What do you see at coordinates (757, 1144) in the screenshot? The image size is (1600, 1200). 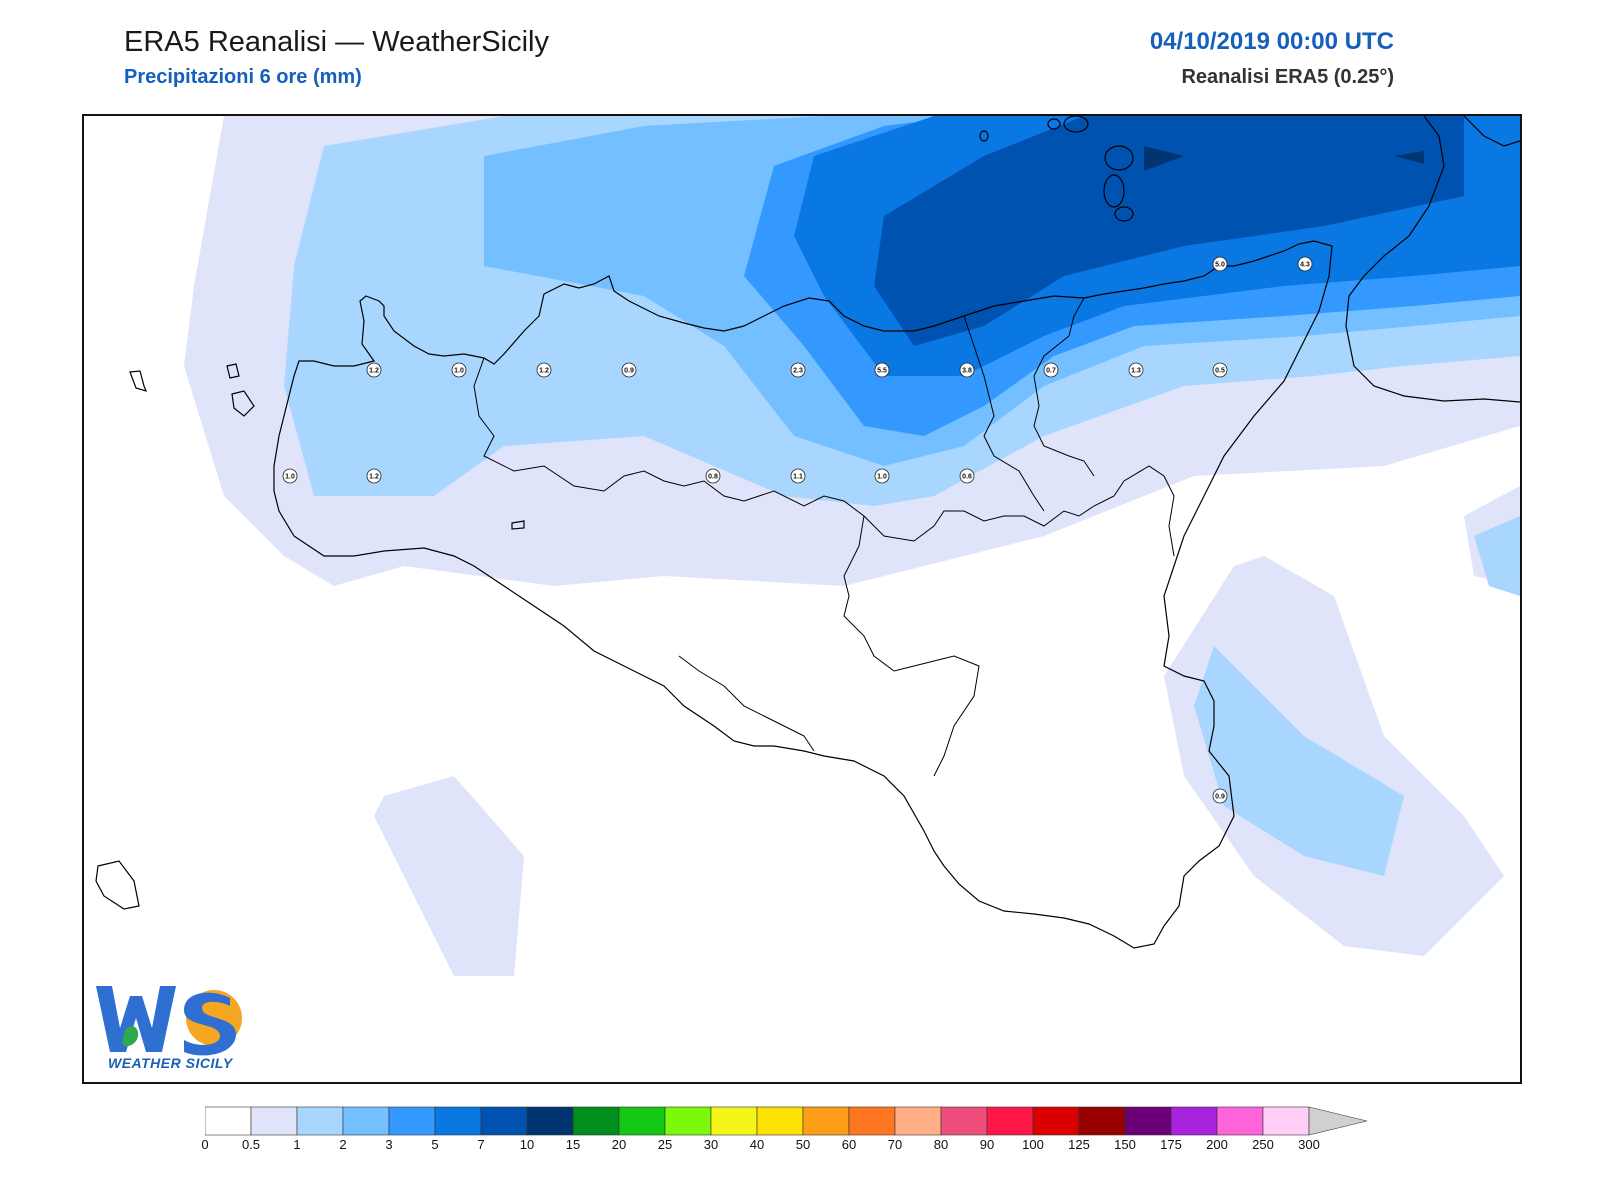 I see `colorbar-tick-label: 40` at bounding box center [757, 1144].